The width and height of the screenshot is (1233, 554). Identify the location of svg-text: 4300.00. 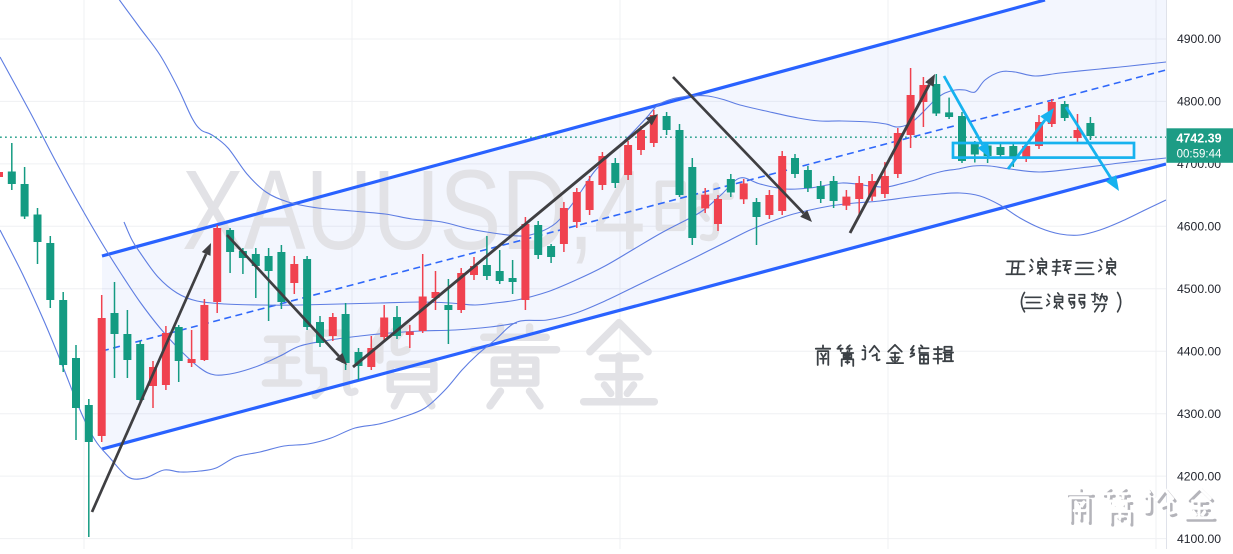
(1199, 414).